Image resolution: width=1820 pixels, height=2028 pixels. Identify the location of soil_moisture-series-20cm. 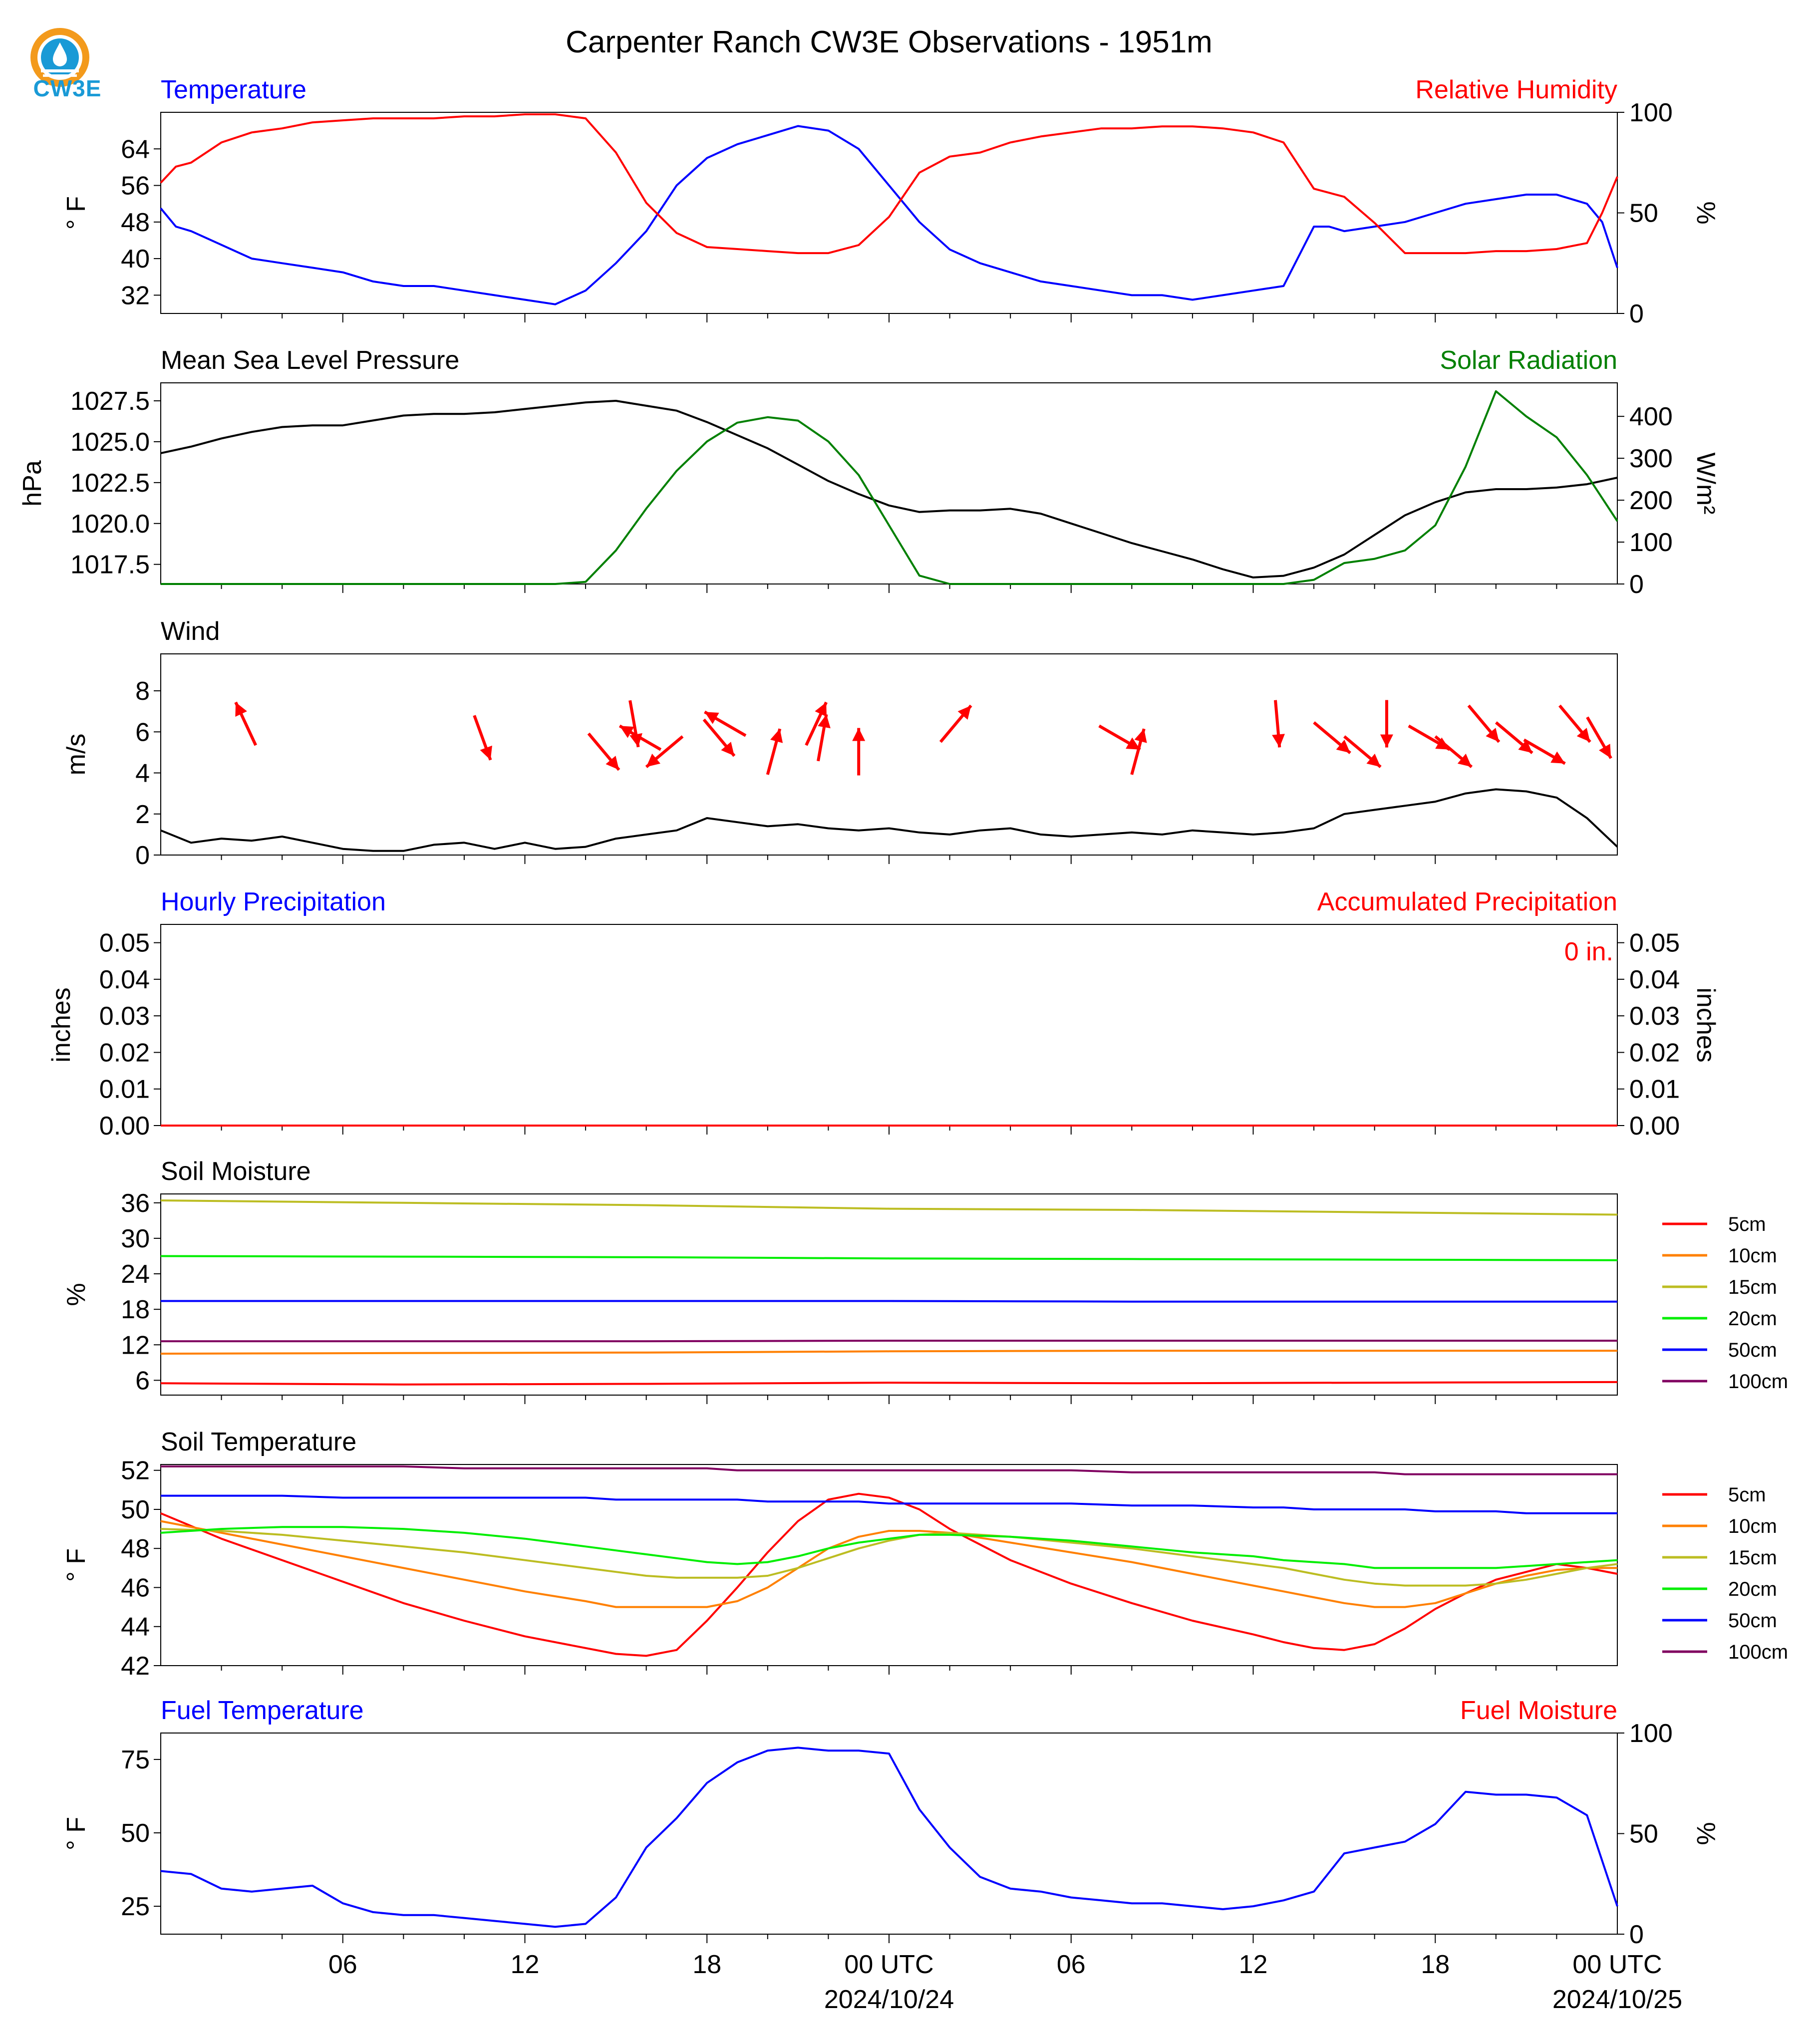
(889, 1258).